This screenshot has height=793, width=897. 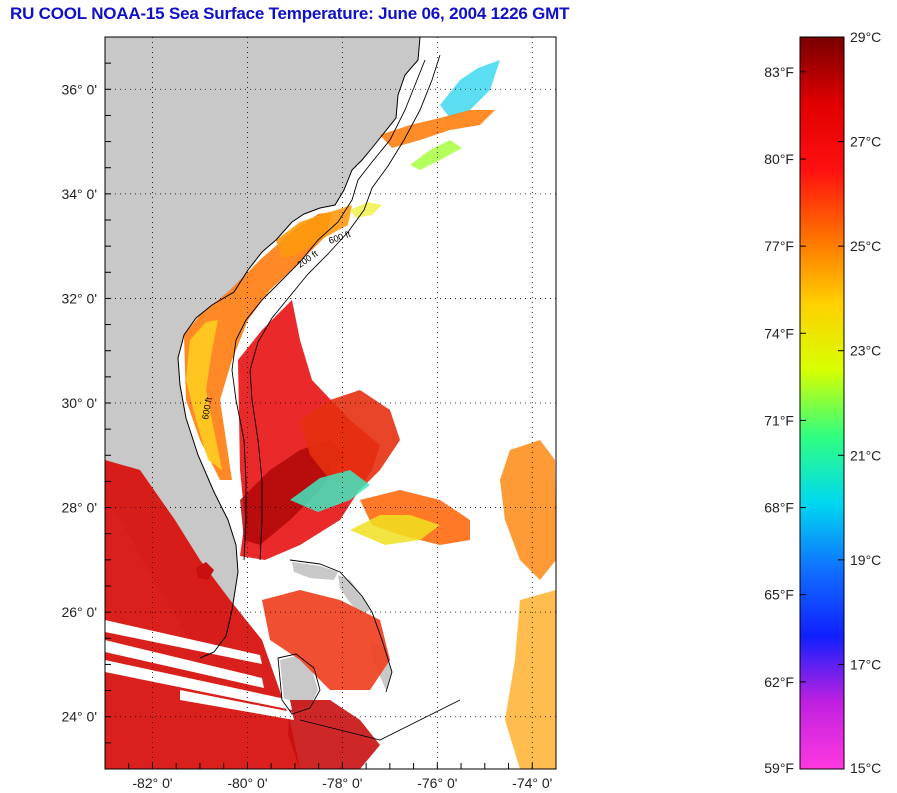 What do you see at coordinates (79, 612) in the screenshot?
I see `lat-tick-label: 26° 0'` at bounding box center [79, 612].